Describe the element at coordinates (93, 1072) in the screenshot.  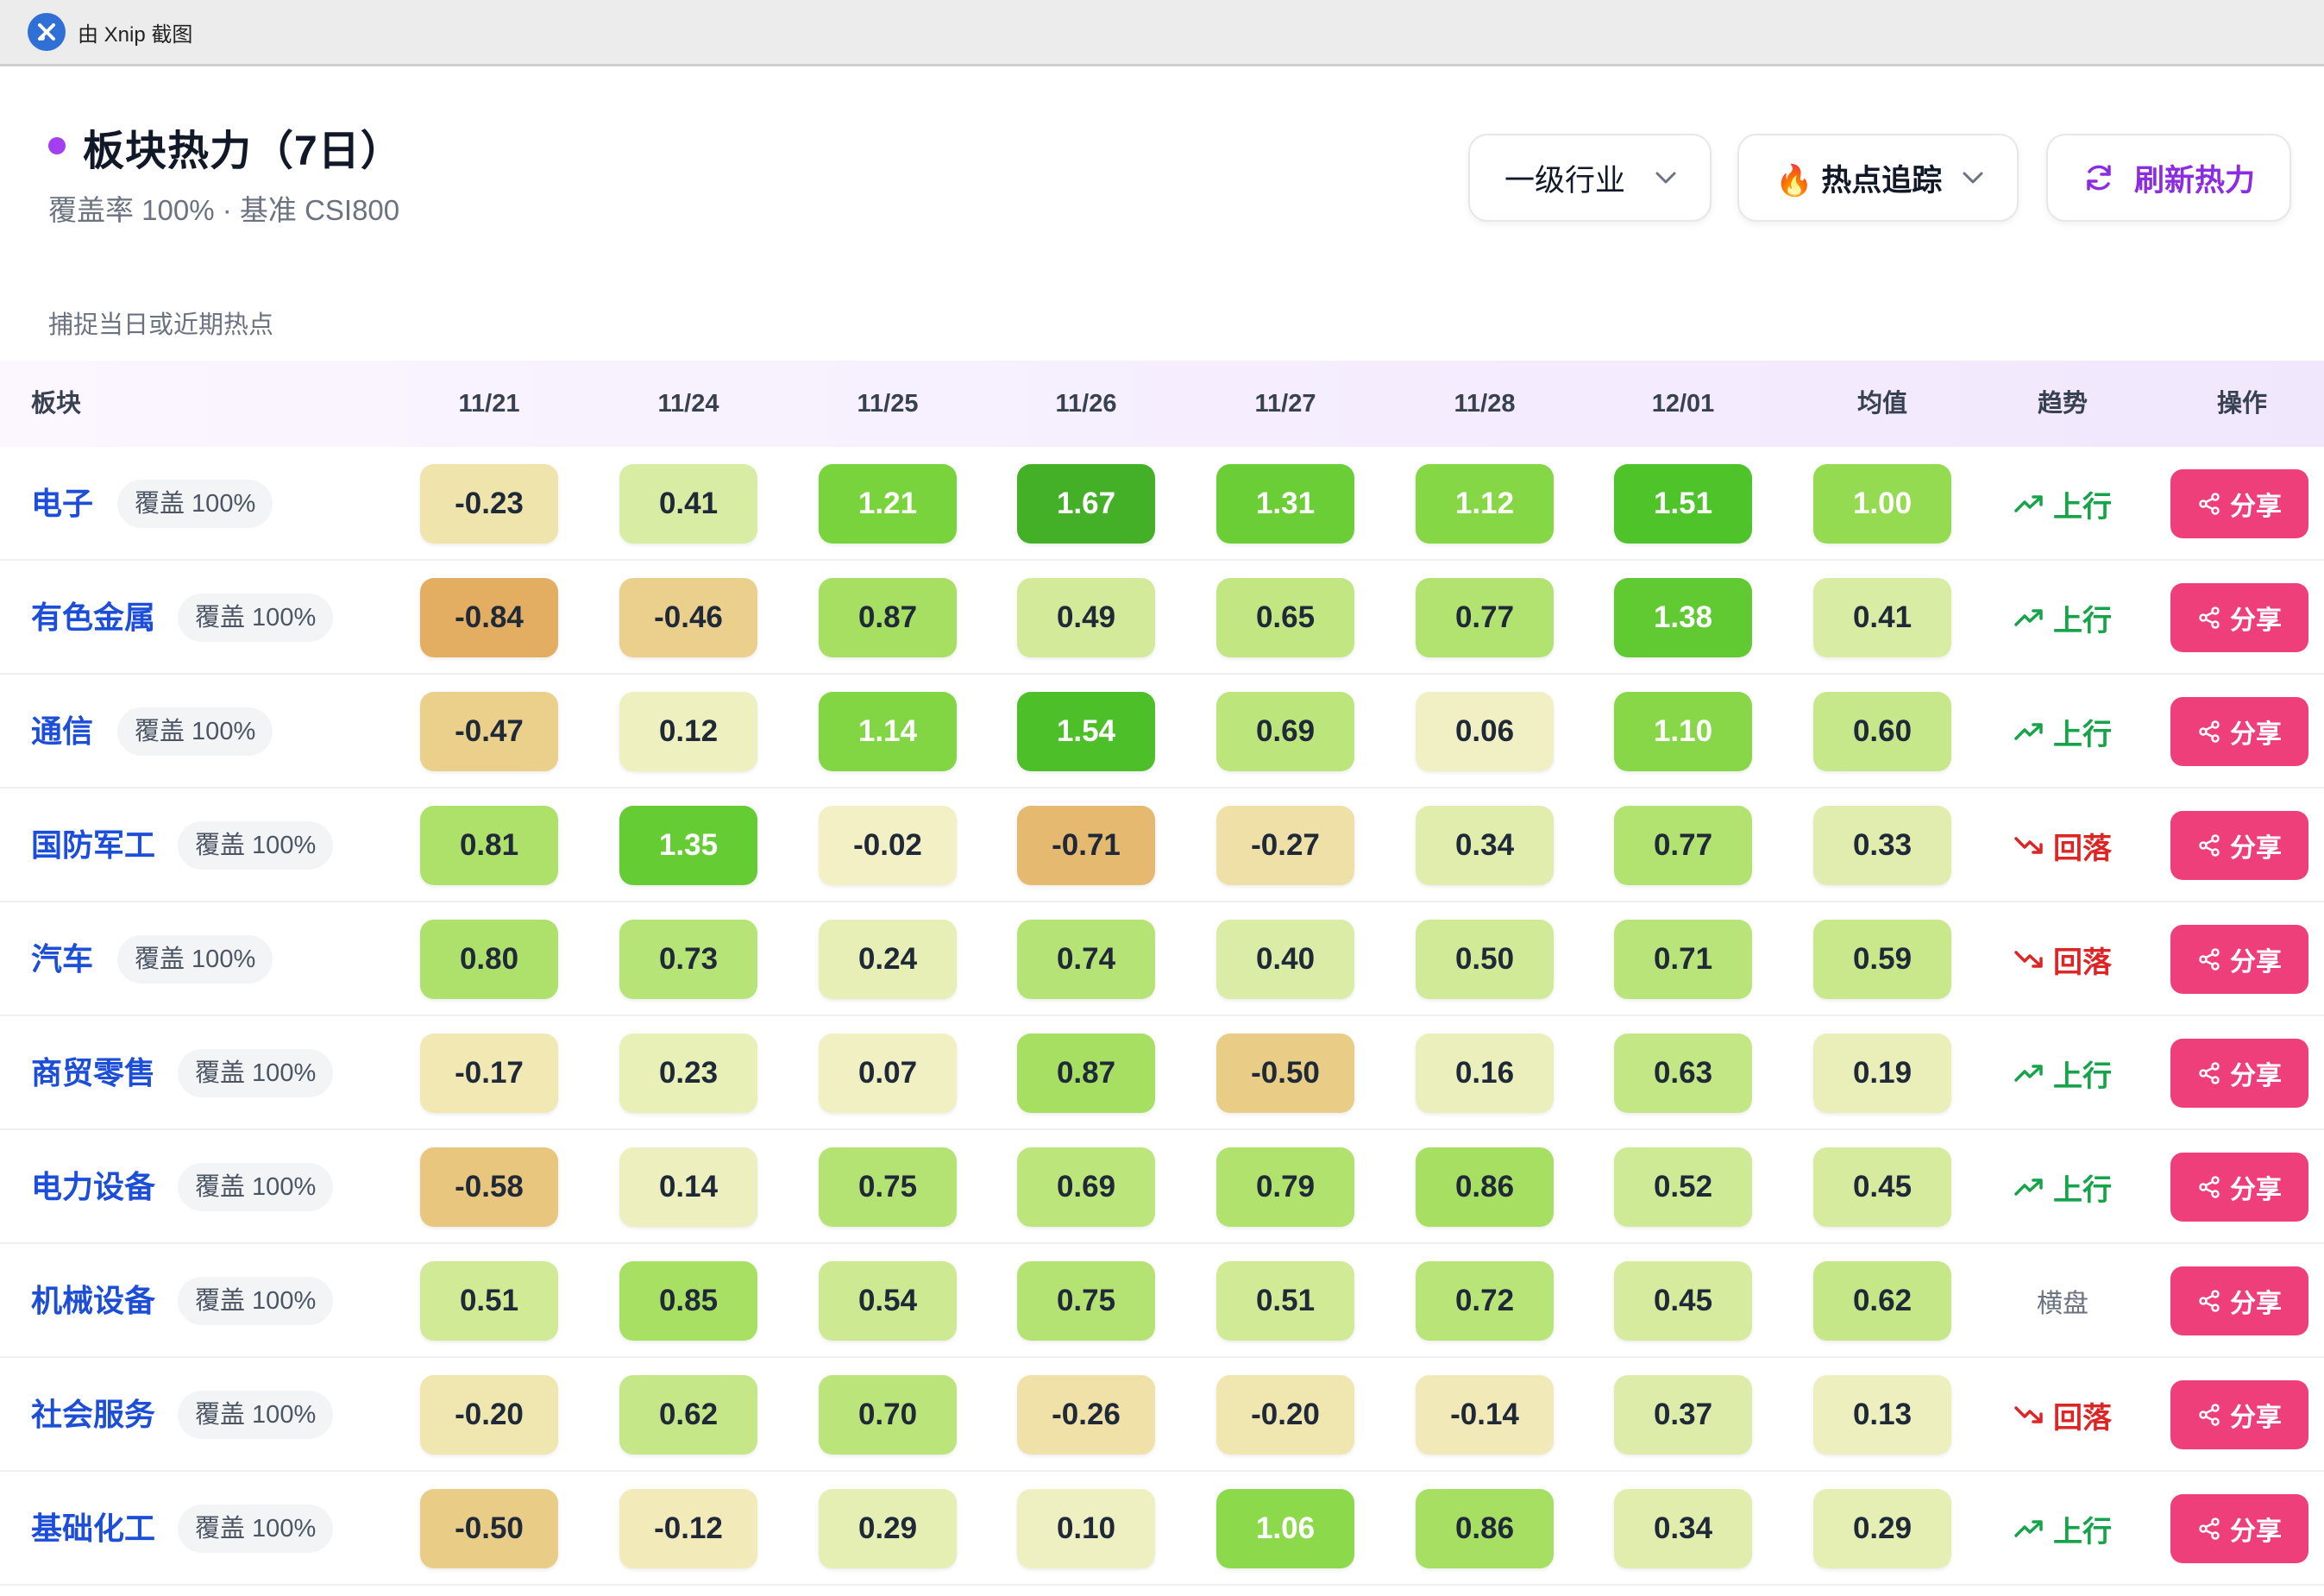
I see `sector-name-link: 商贸零售` at that location.